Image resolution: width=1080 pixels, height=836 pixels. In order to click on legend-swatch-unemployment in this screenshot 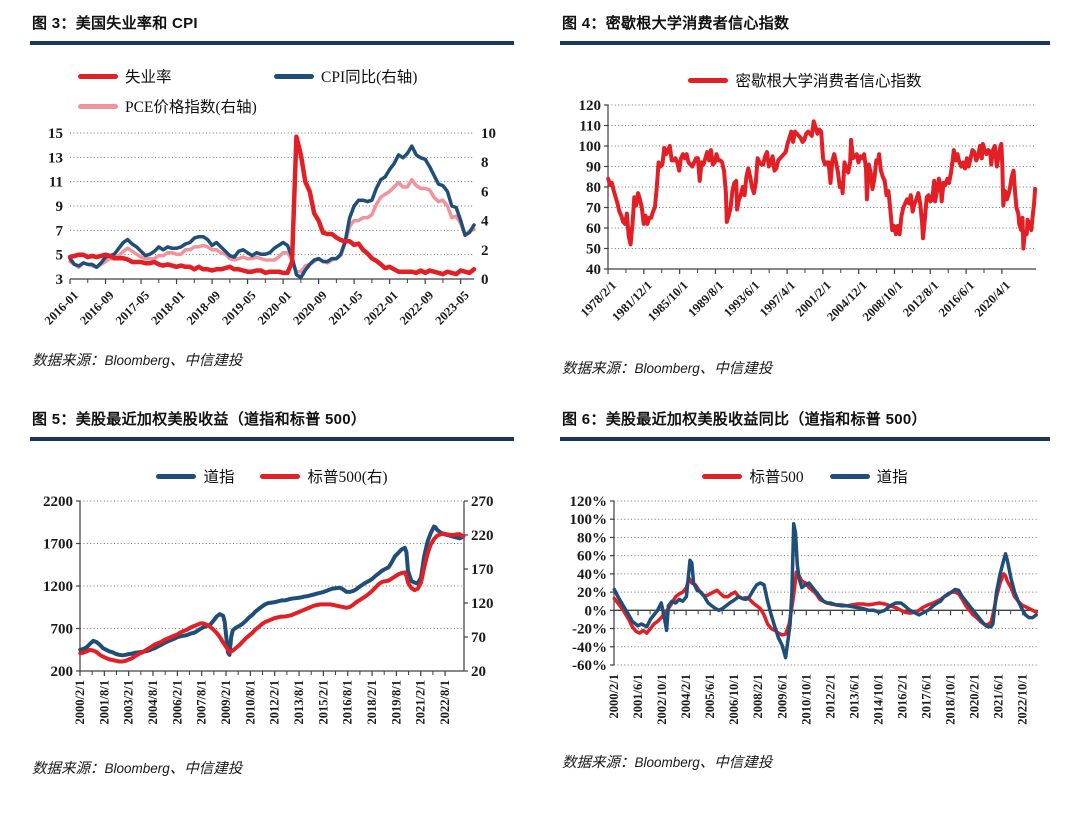, I will do `click(98, 76)`.